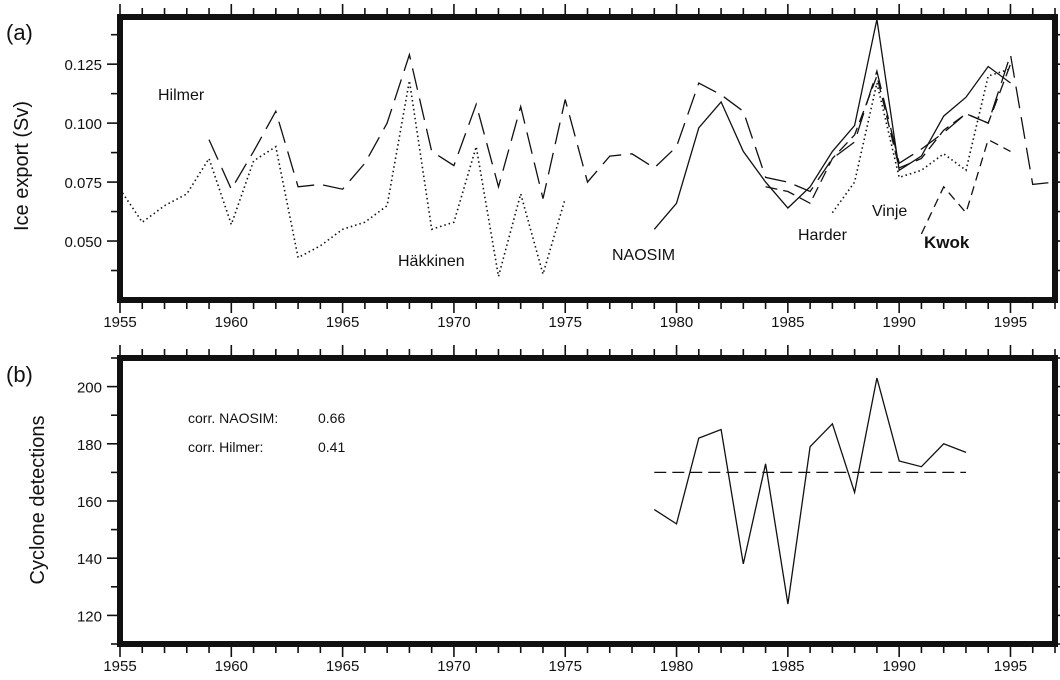 The height and width of the screenshot is (680, 1060). Describe the element at coordinates (231, 322) in the screenshot. I see `panel-a-x-tick-label: 1960` at that location.